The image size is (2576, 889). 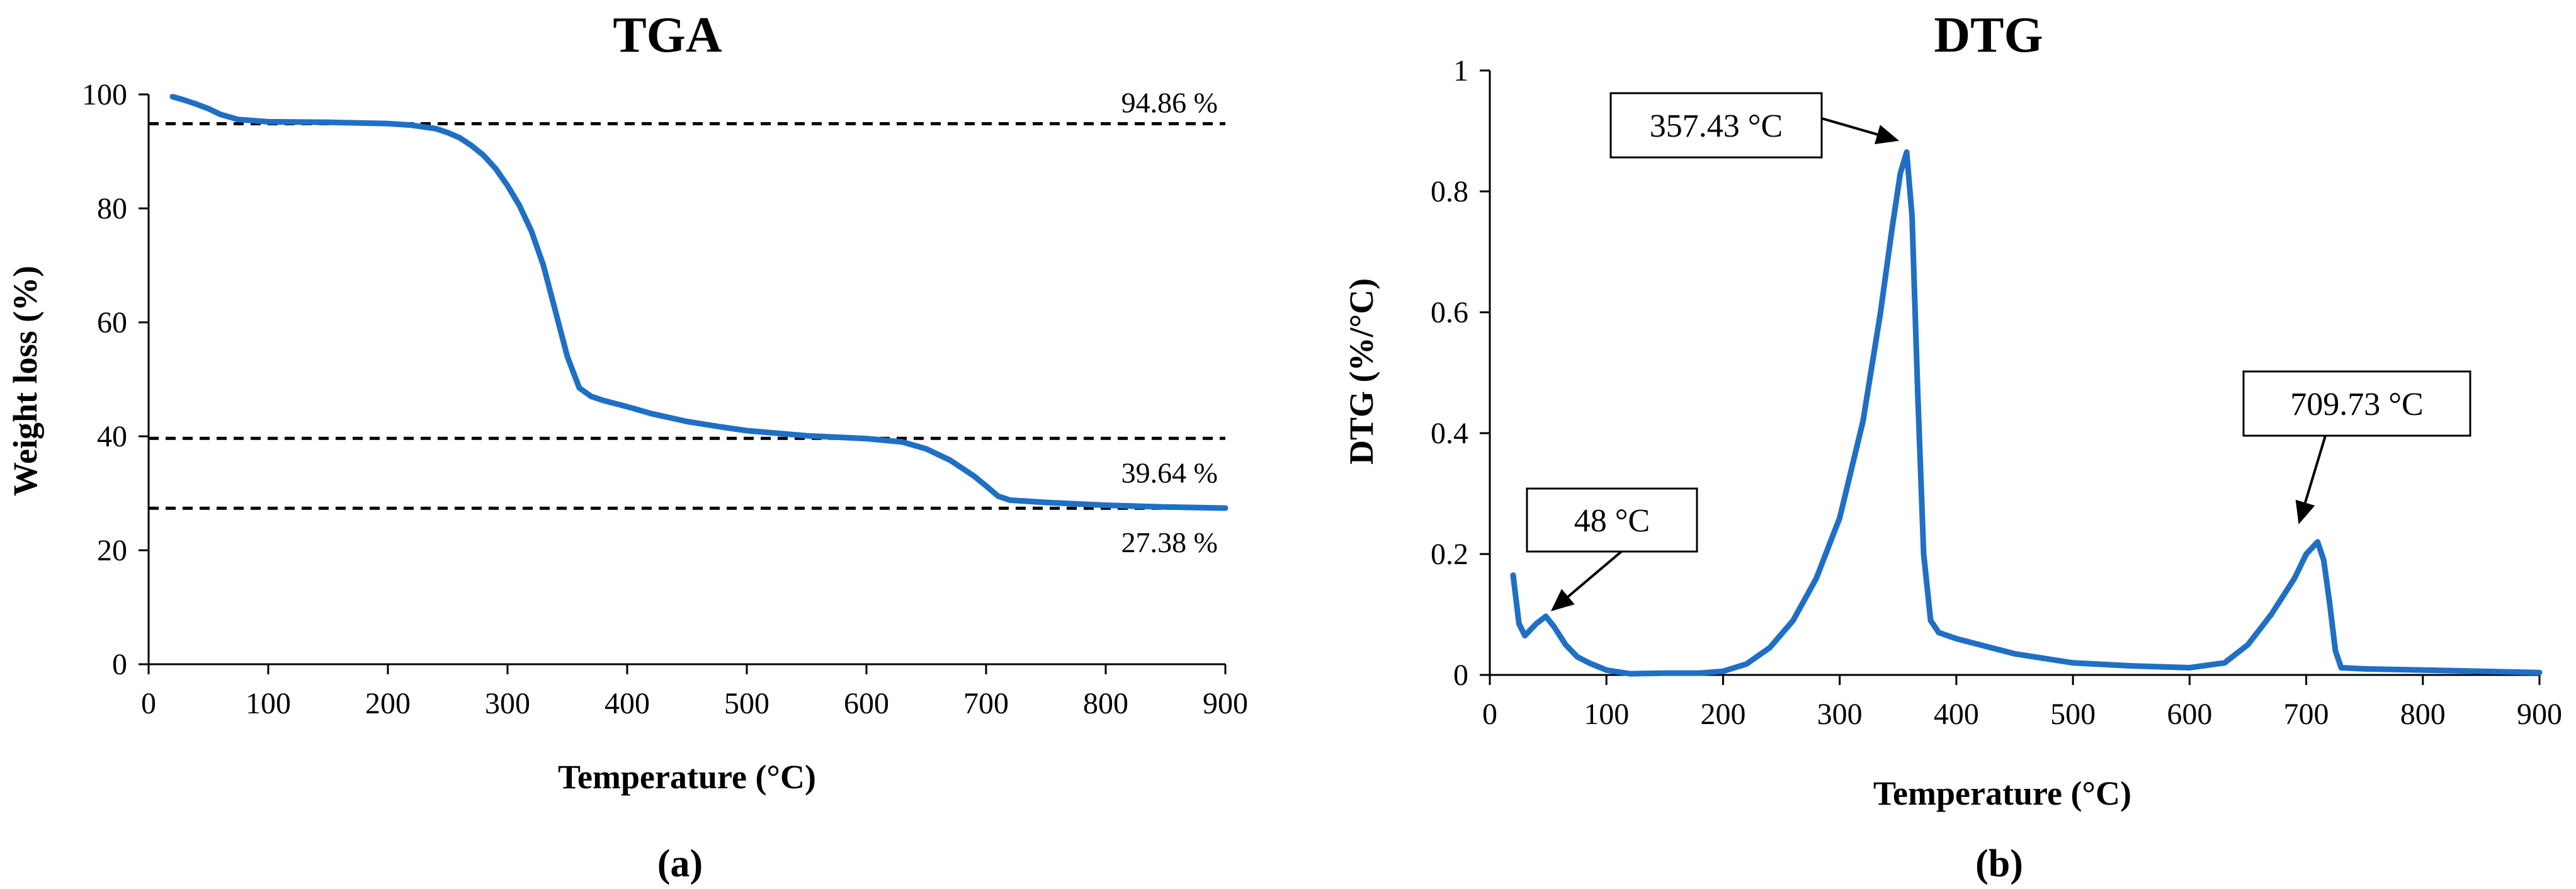 I want to click on tga-y-tick-label: 80, so click(x=112, y=208).